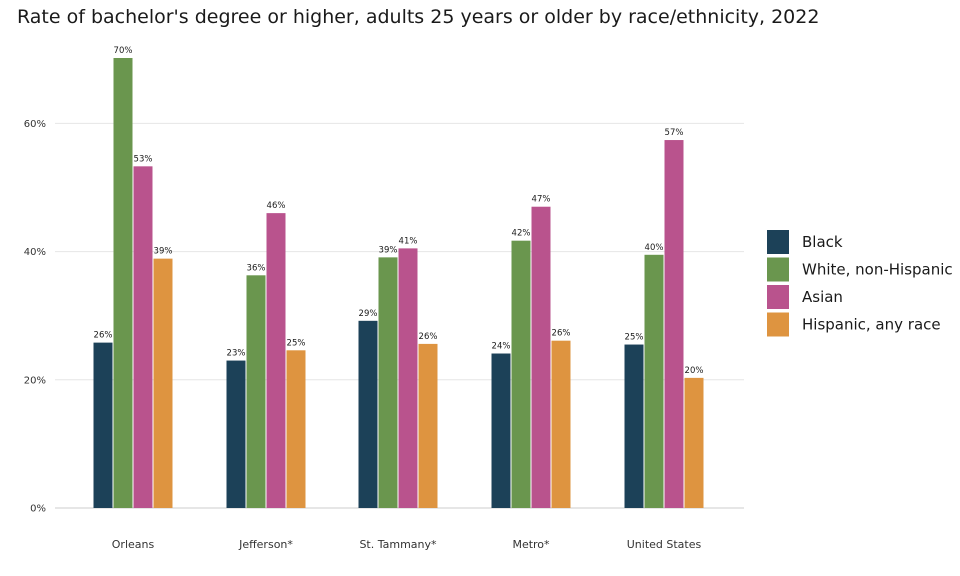  I want to click on legend-entry: Asian, so click(822, 297).